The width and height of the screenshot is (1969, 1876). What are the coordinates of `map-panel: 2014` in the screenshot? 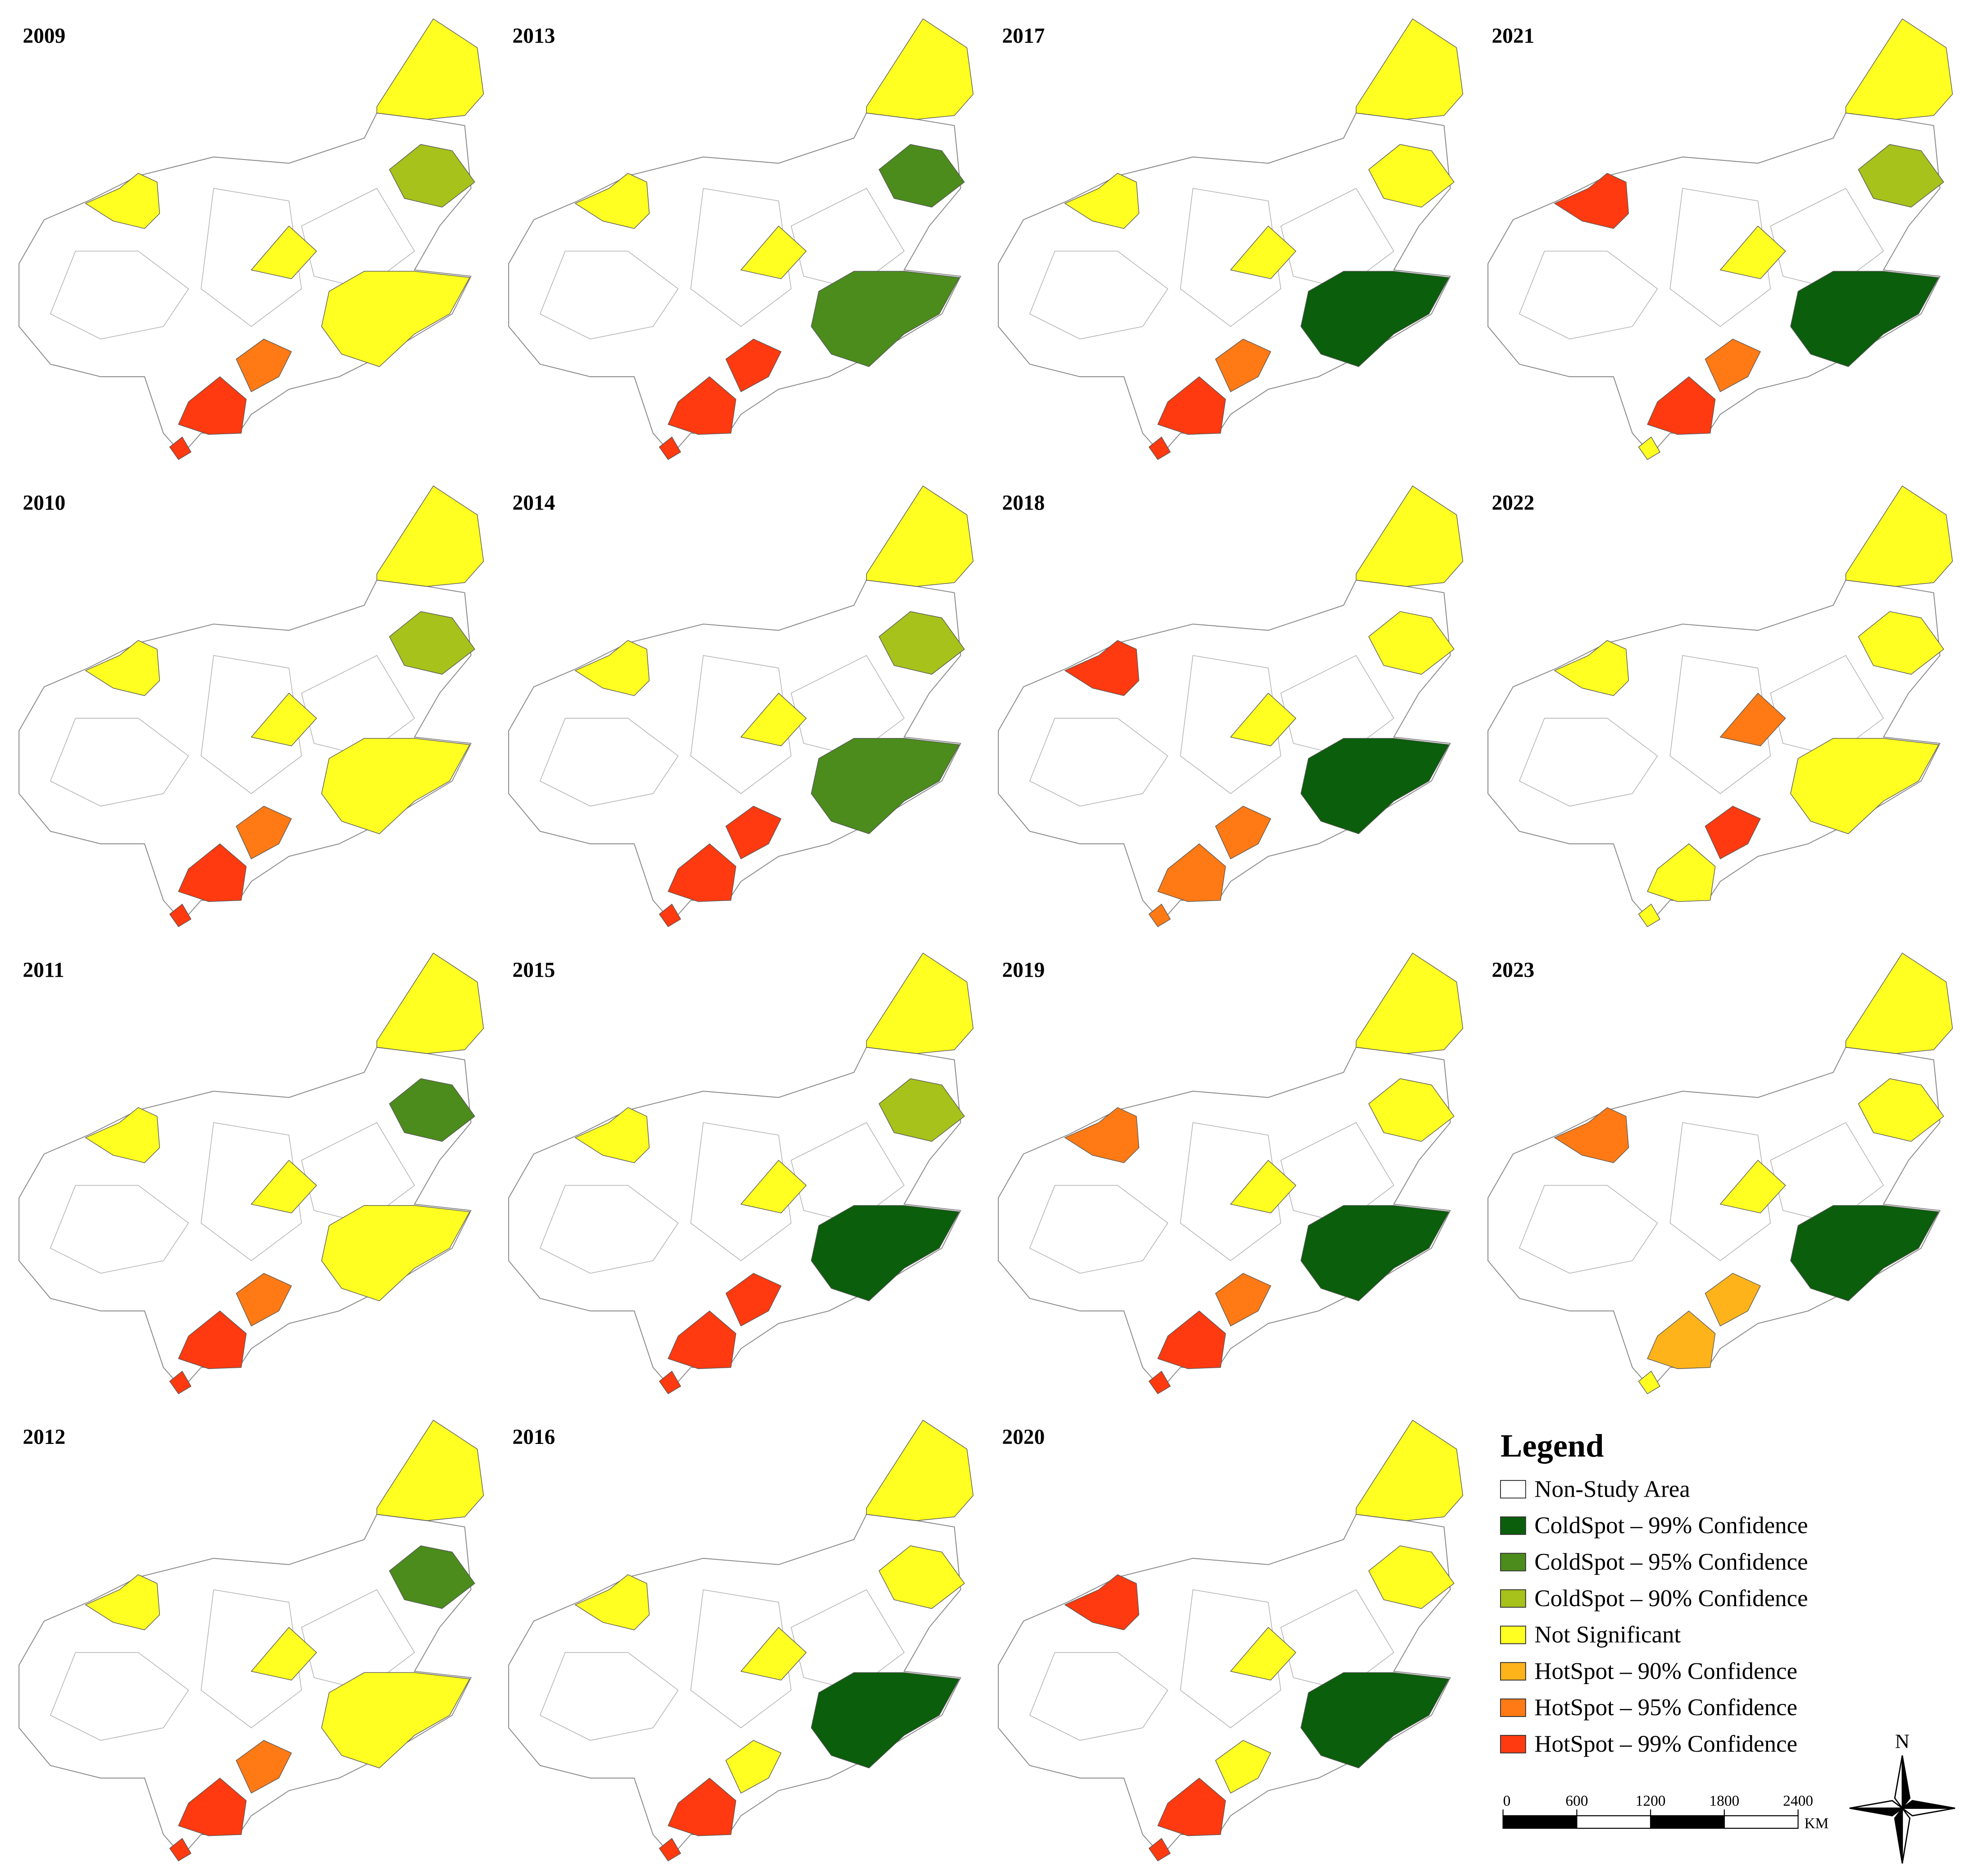 It's located at (741, 706).